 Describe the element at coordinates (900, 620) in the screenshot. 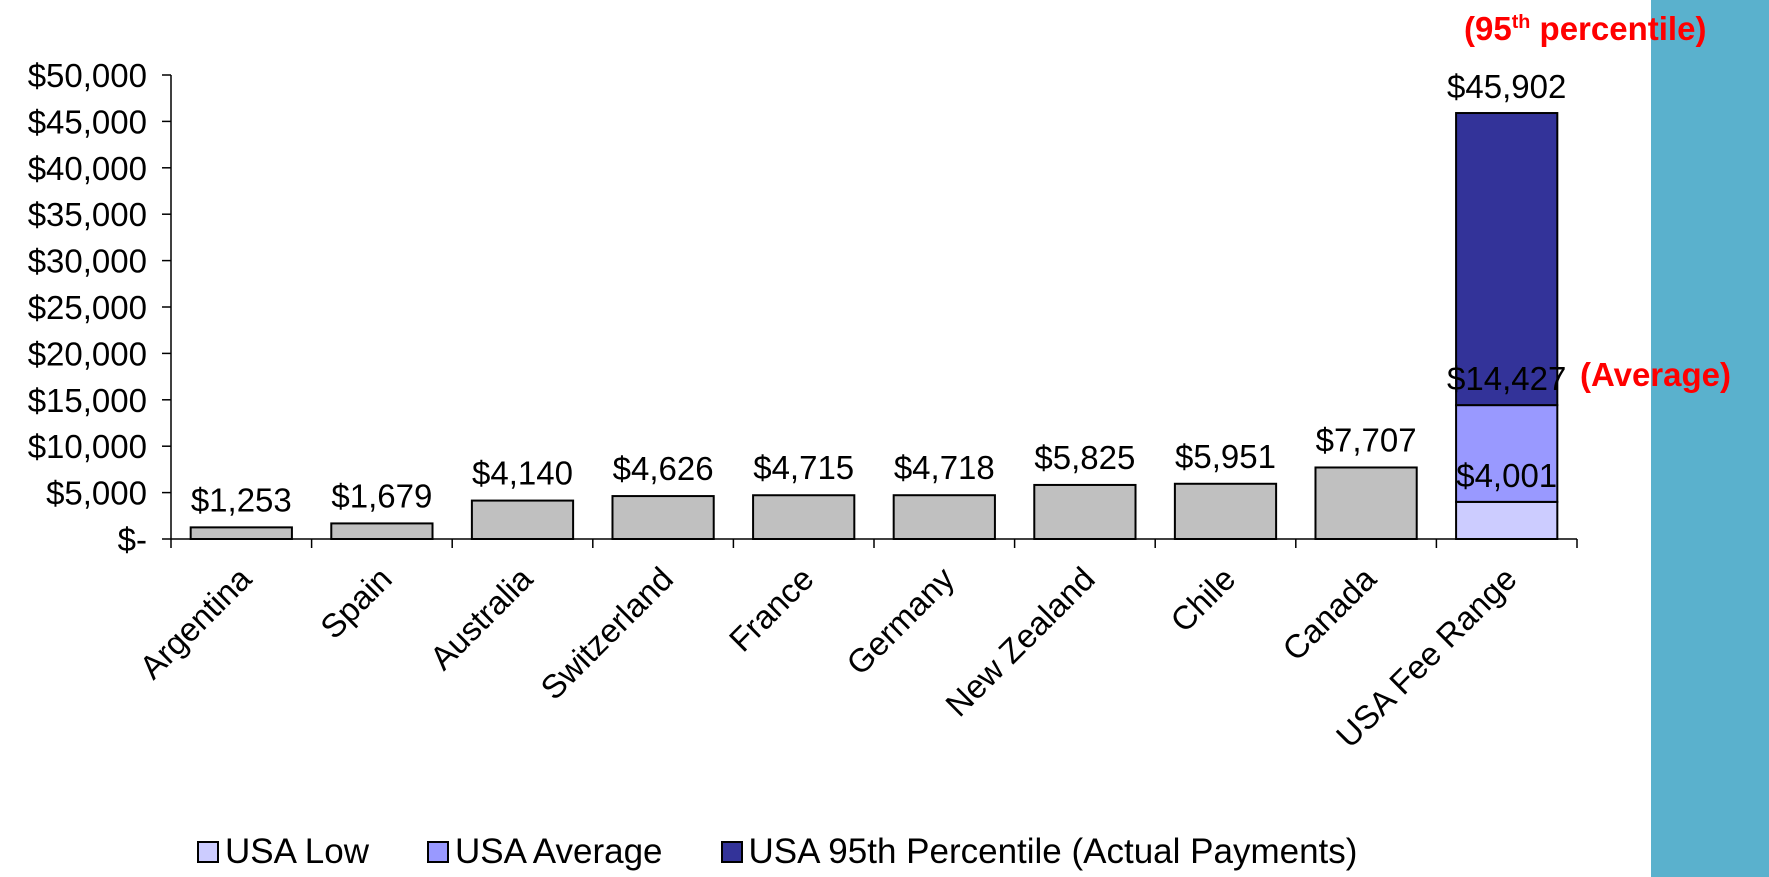

I see `x-tick-label: Germany` at that location.